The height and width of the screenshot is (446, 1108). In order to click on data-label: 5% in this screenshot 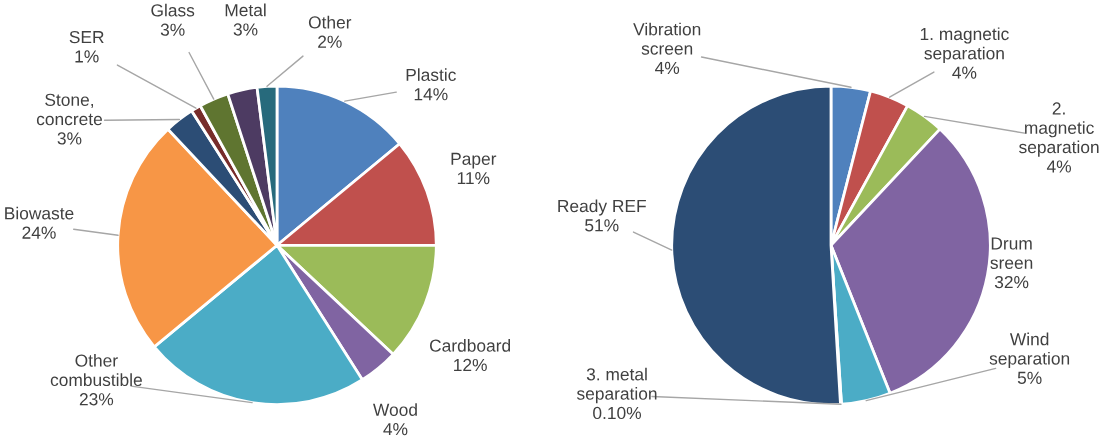, I will do `click(1029, 377)`.